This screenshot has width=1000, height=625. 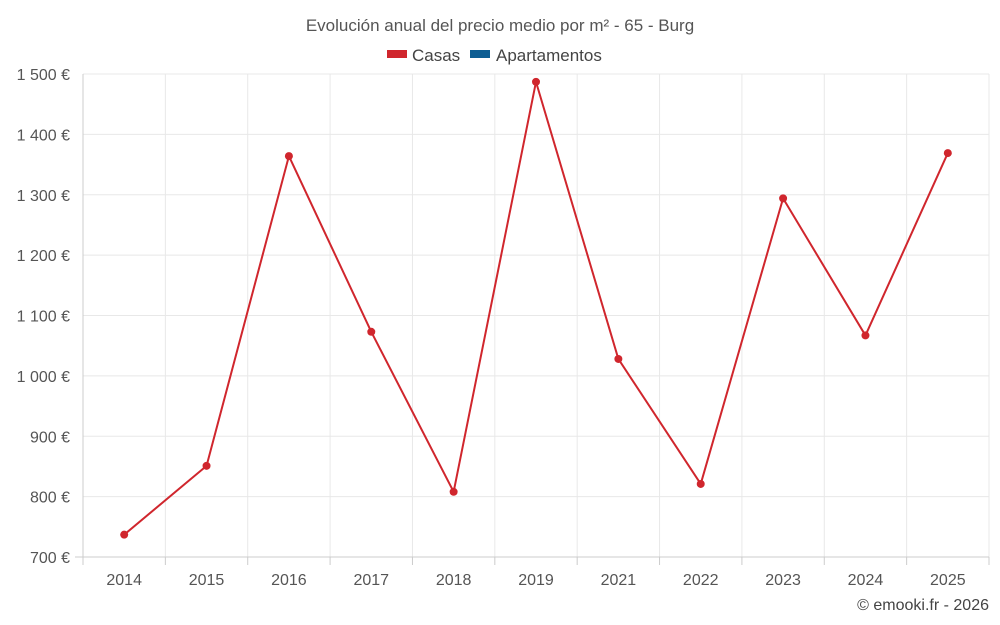 I want to click on y-tick-label: 700 €, so click(x=50, y=558).